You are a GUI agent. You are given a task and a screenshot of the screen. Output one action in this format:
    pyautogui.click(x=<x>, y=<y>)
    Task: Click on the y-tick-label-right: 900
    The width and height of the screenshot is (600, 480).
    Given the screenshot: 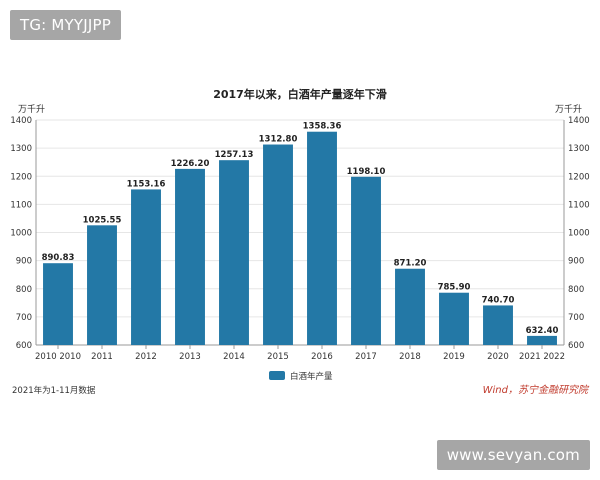 What is the action you would take?
    pyautogui.click(x=576, y=262)
    